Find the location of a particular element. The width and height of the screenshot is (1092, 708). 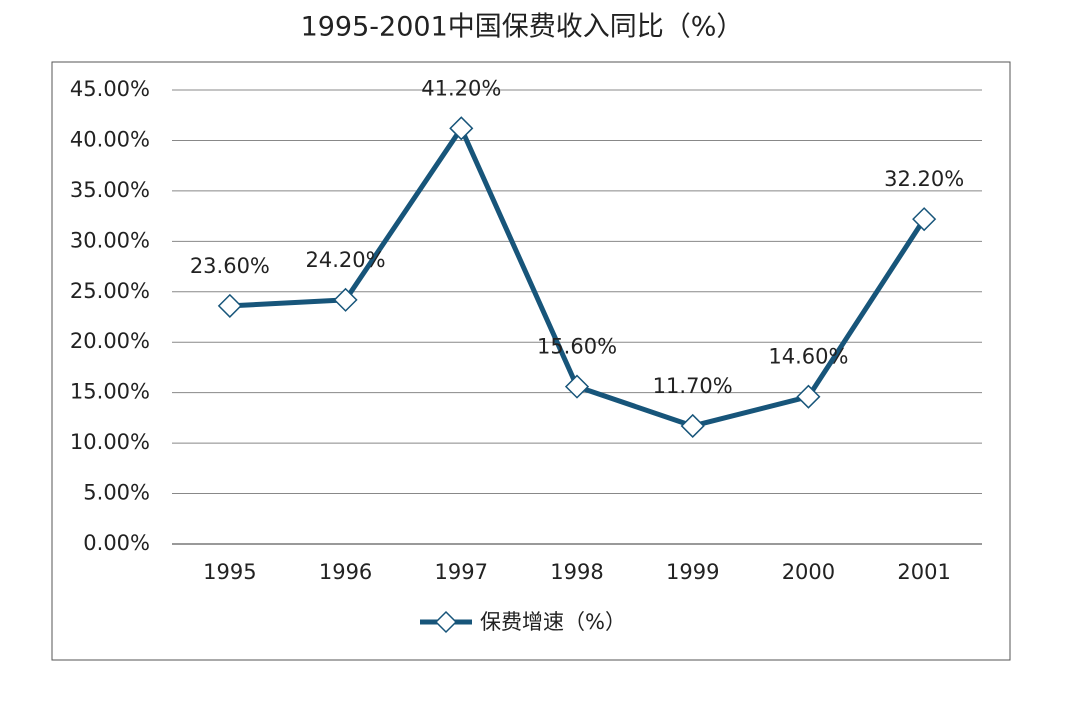

data-label: 41.20% is located at coordinates (461, 88).